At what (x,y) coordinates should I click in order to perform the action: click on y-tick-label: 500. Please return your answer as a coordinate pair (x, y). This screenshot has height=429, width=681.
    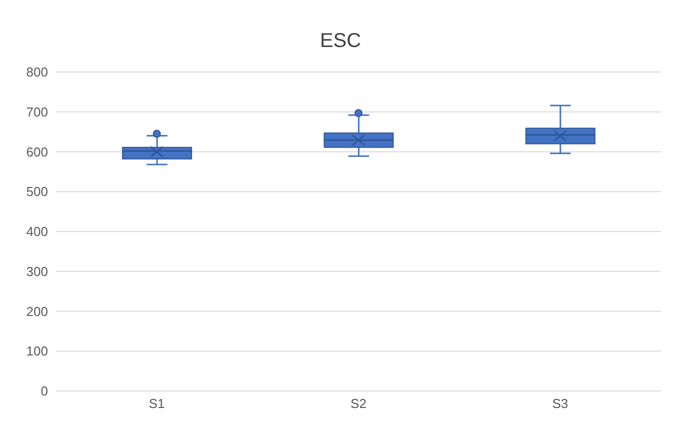
    Looking at the image, I should click on (37, 192).